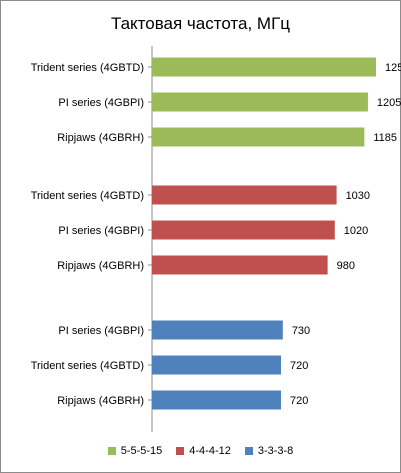 This screenshot has width=401, height=473. What do you see at coordinates (389, 103) in the screenshot?
I see `data-label: 1205` at bounding box center [389, 103].